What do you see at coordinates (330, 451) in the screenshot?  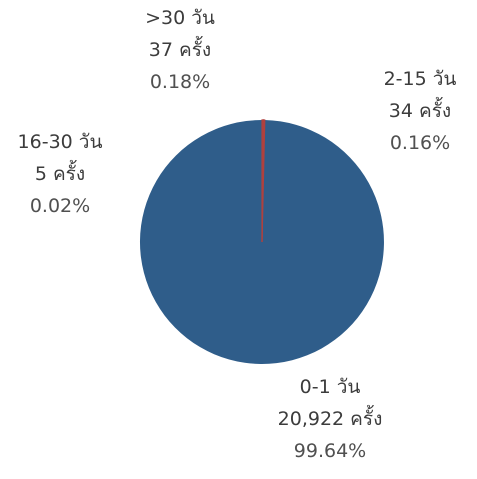 I see `percent-label: 99.64%` at bounding box center [330, 451].